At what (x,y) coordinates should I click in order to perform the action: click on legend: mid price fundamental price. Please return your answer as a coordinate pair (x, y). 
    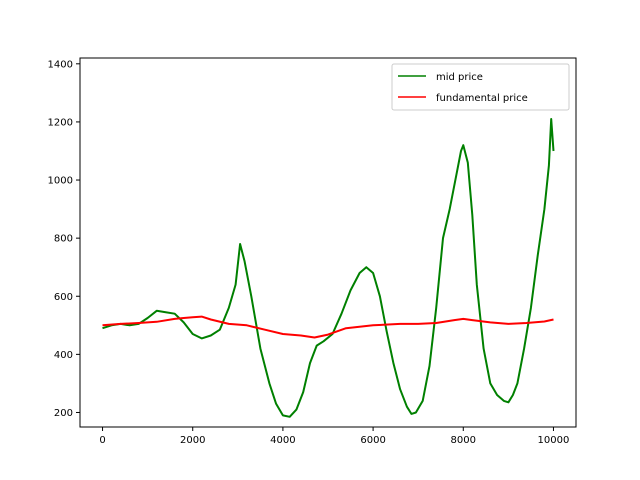
    Looking at the image, I should click on (480, 87).